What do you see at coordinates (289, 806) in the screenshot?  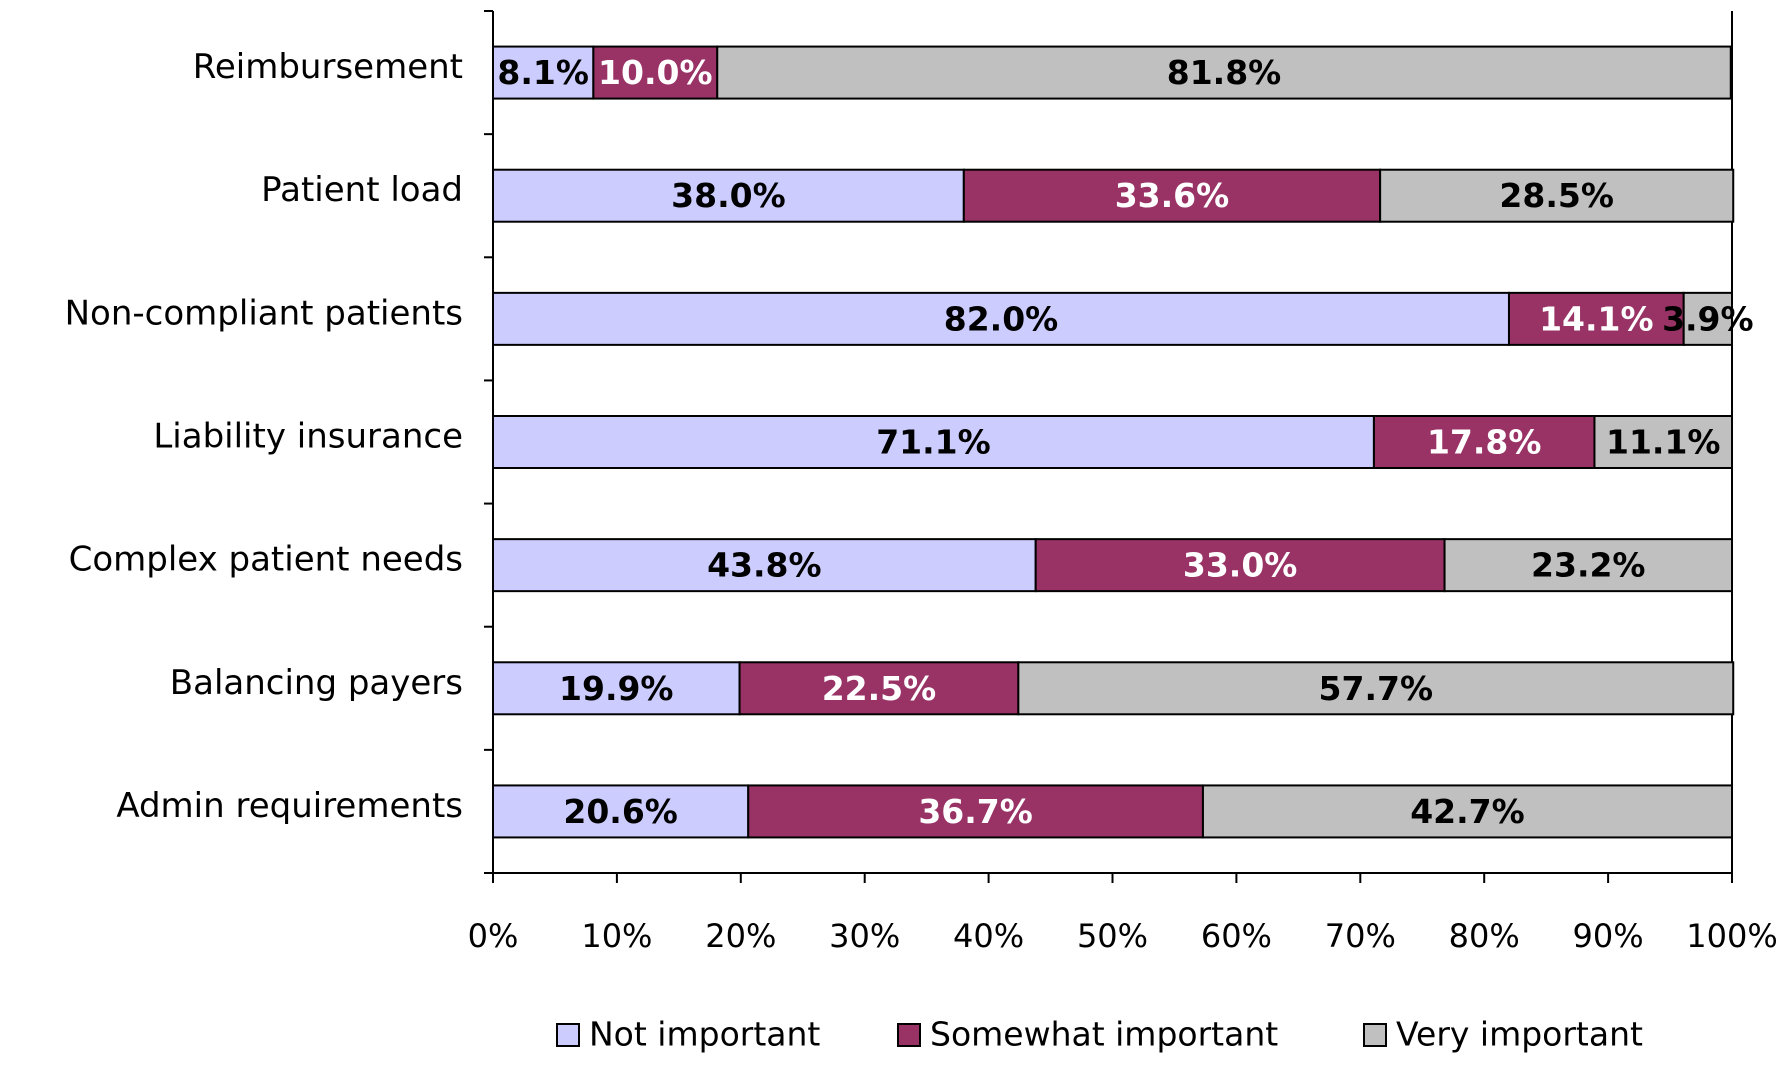 I see `category-label: Admin requirements` at bounding box center [289, 806].